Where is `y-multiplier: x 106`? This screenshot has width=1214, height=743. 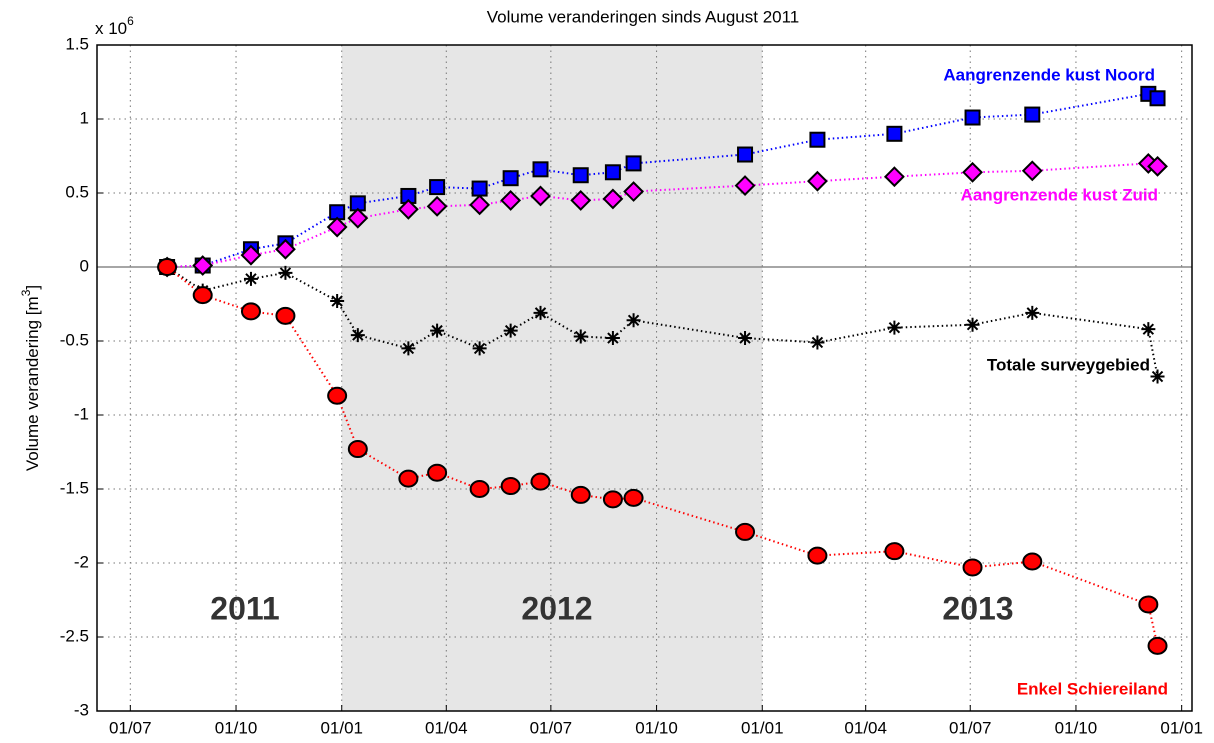 y-multiplier: x 106 is located at coordinates (114, 26).